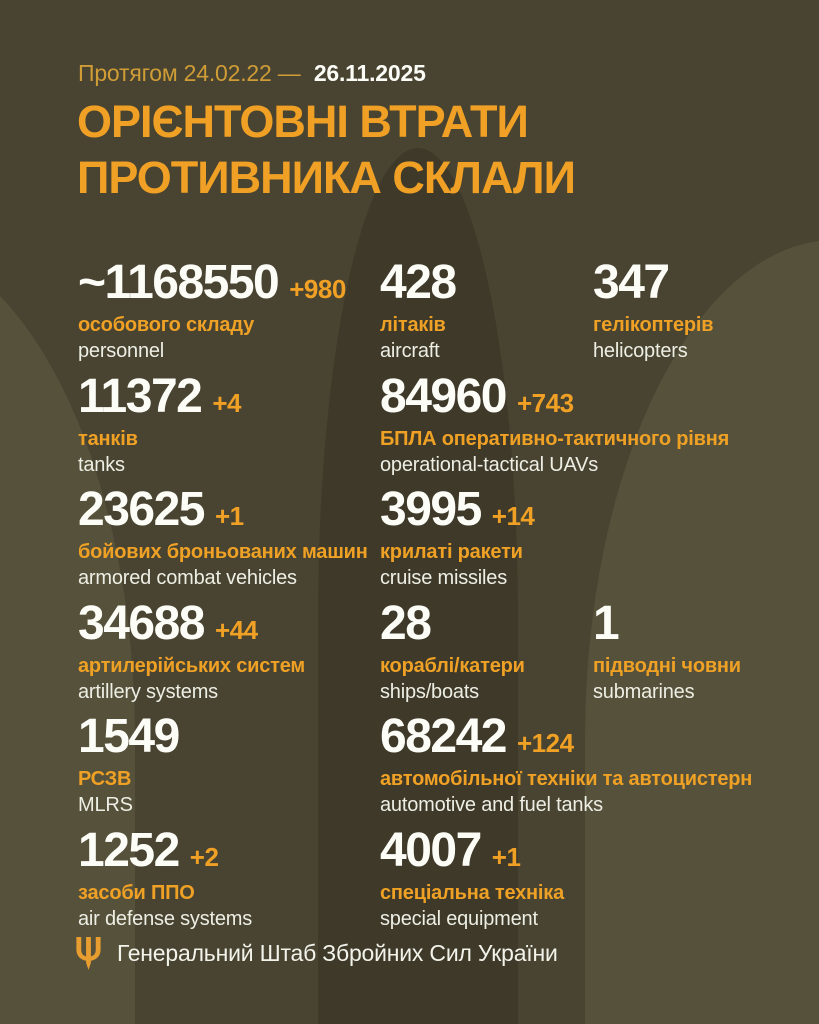 The height and width of the screenshot is (1024, 819). I want to click on stat-air-defense: 1252 +2 засоби ППО air defense systems, so click(229, 881).